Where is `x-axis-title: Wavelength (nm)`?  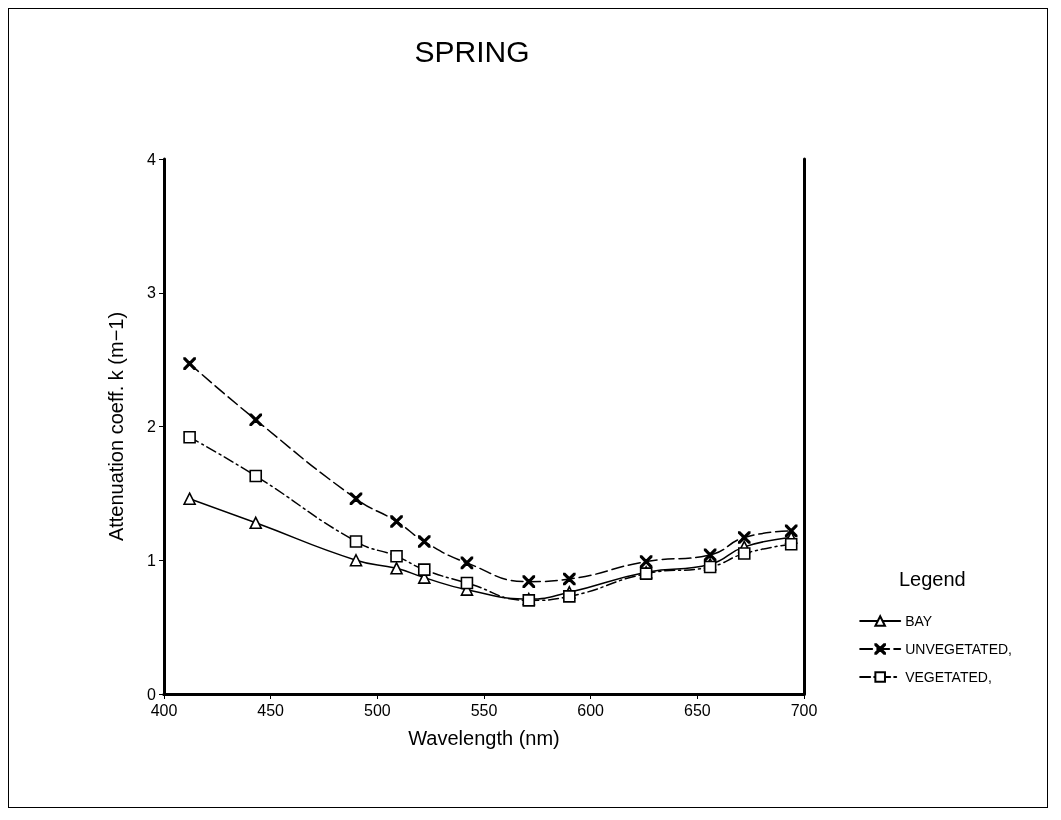 x-axis-title: Wavelength (nm) is located at coordinates (484, 738).